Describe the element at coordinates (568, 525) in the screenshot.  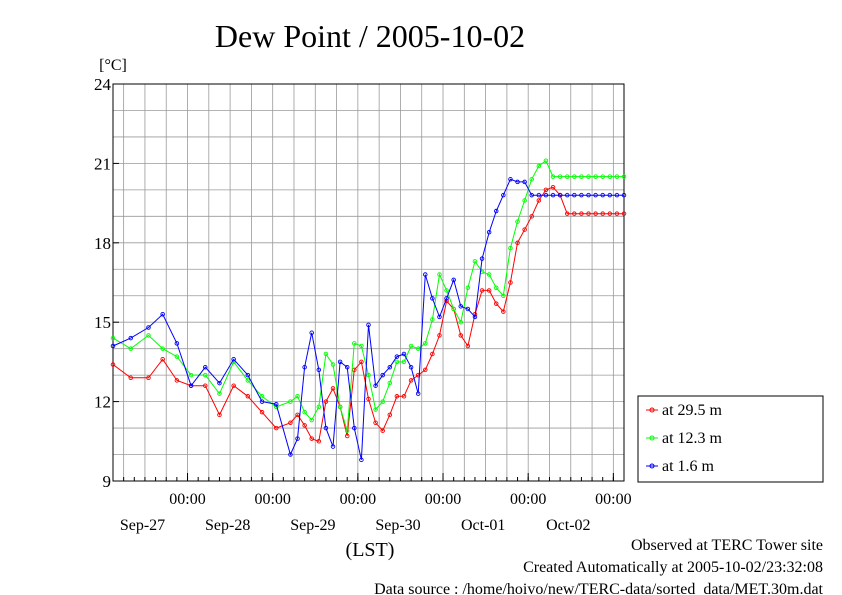
I see `x-tick-date-label: Oct-02` at that location.